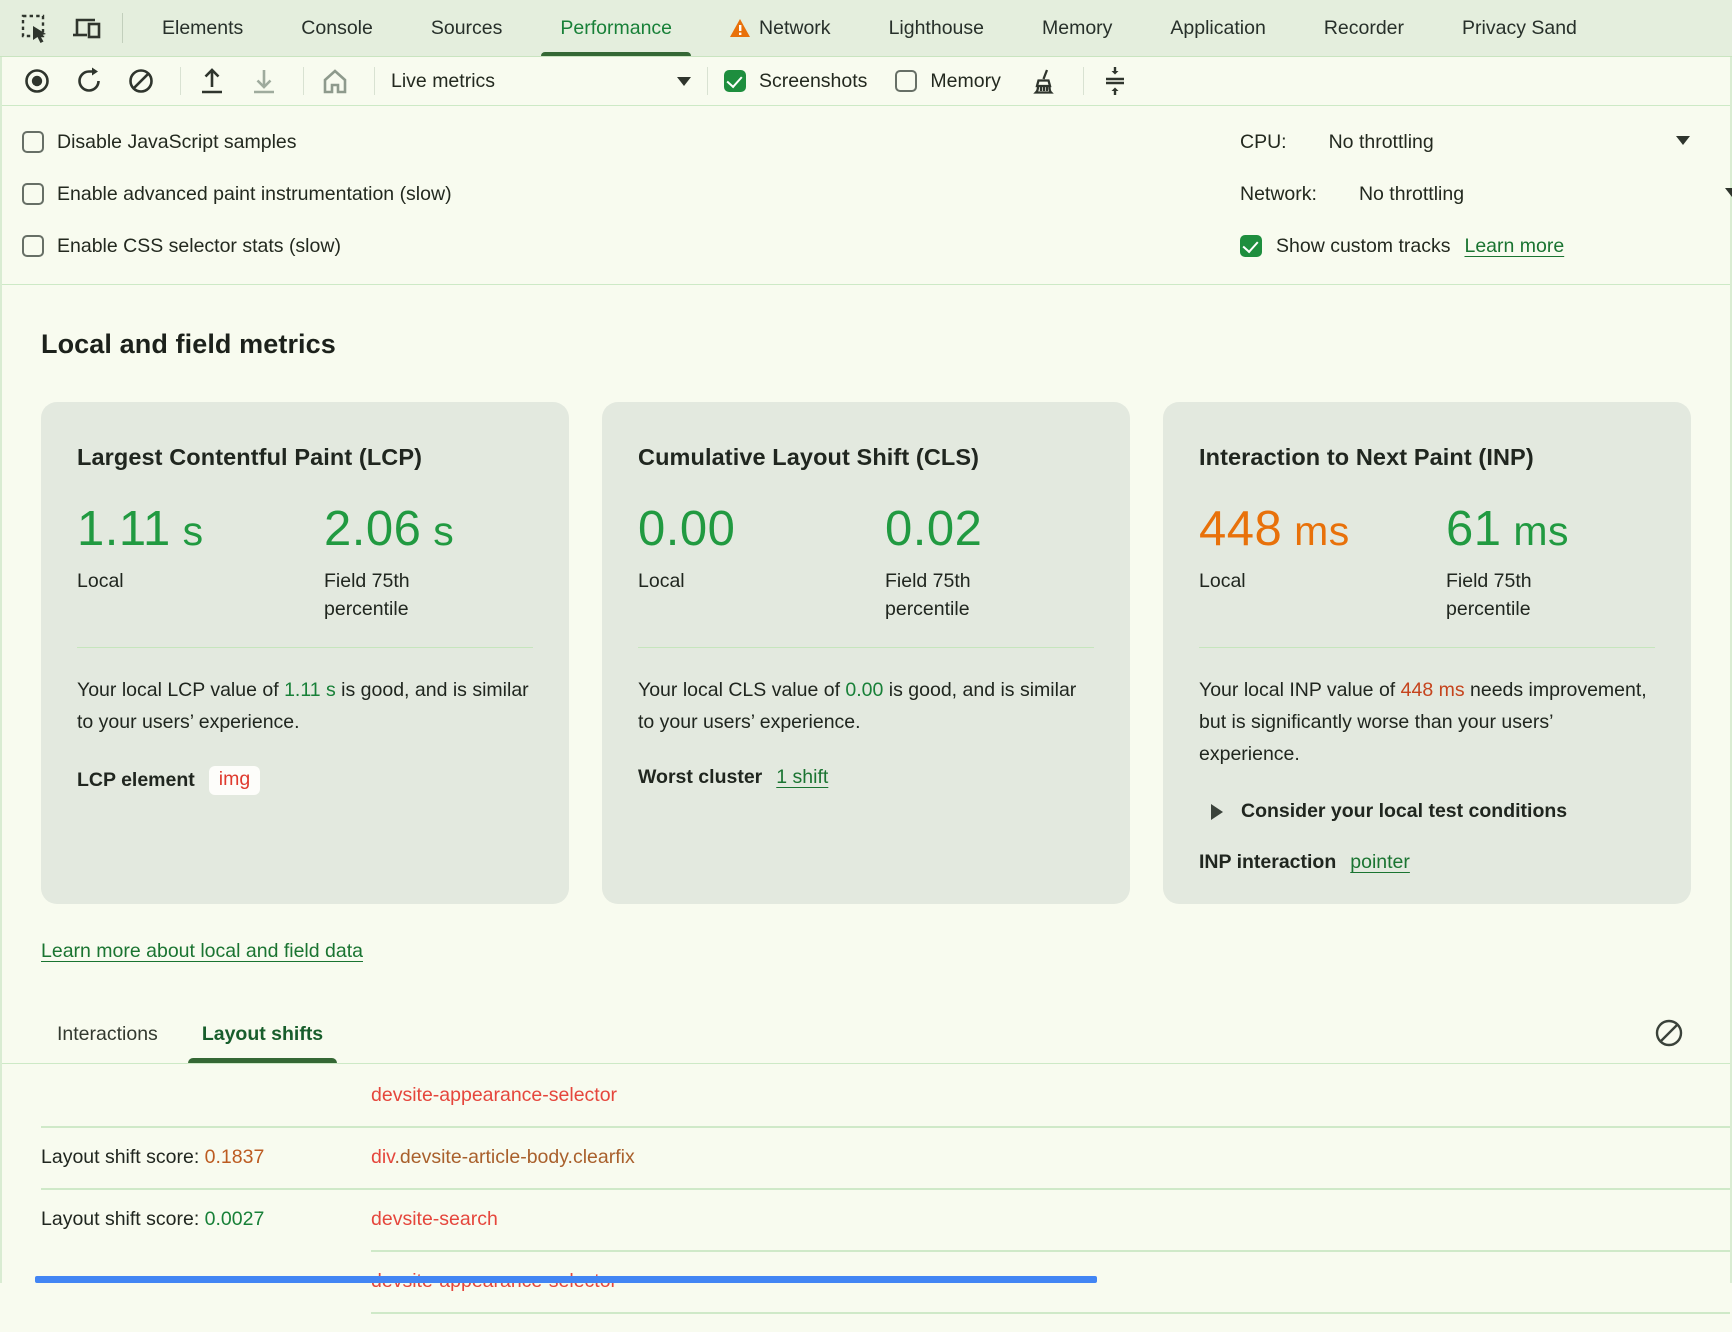  Describe the element at coordinates (802, 777) in the screenshot. I see `cls-worst-cluster-link: 1 shift` at that location.